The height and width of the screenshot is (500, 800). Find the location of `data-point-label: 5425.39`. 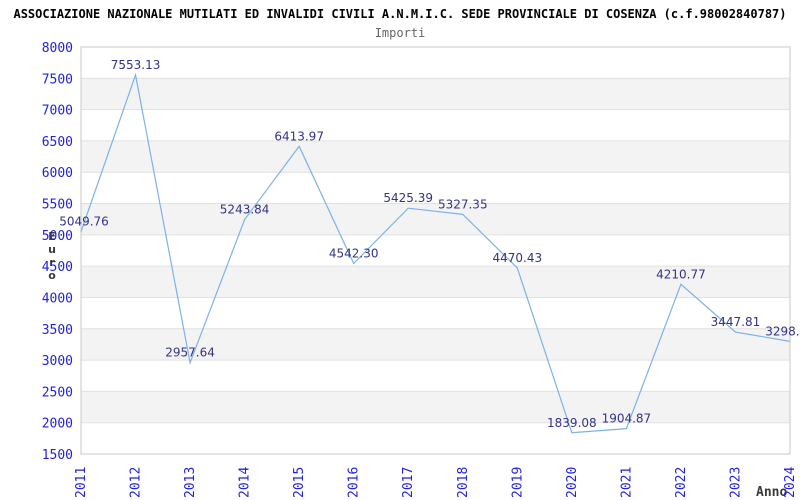

data-point-label: 5425.39 is located at coordinates (408, 198).